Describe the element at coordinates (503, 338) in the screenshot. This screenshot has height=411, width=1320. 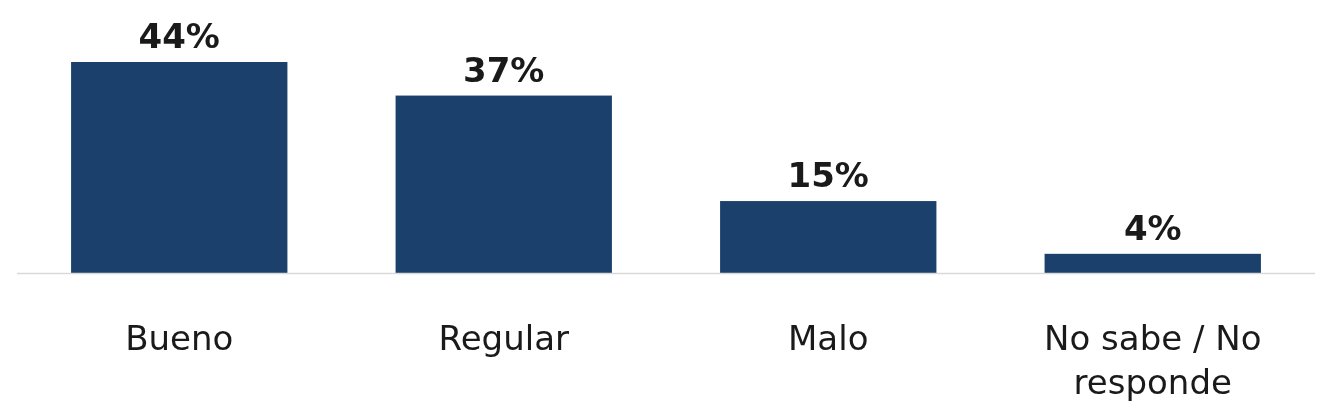
I see `x-tick-label: Regular` at that location.